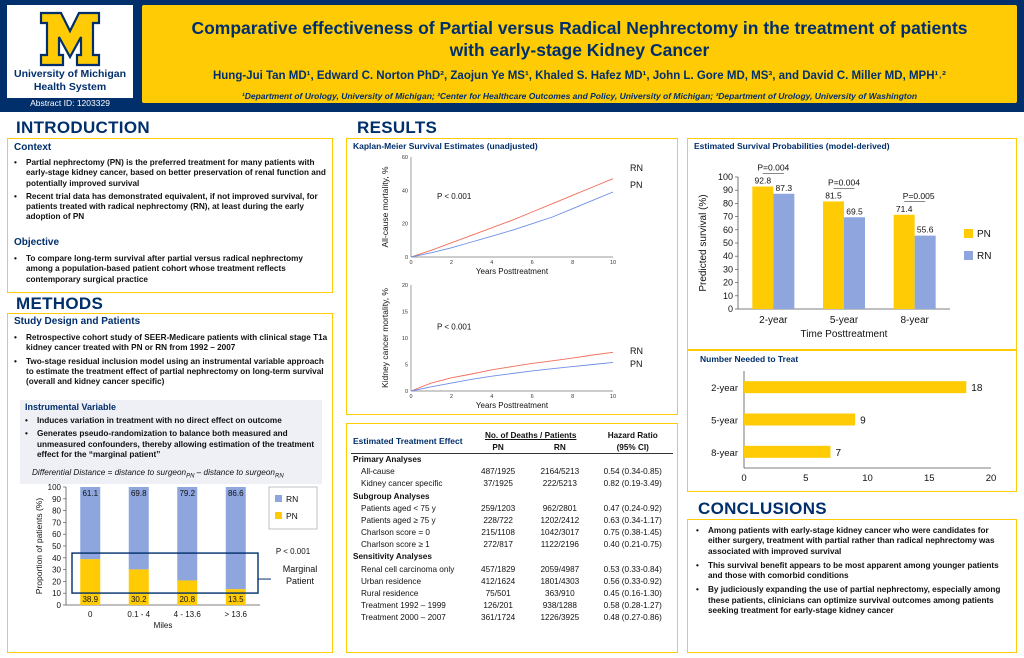  What do you see at coordinates (498, 520) in the screenshot?
I see `table-cell-pn: 228/722` at bounding box center [498, 520].